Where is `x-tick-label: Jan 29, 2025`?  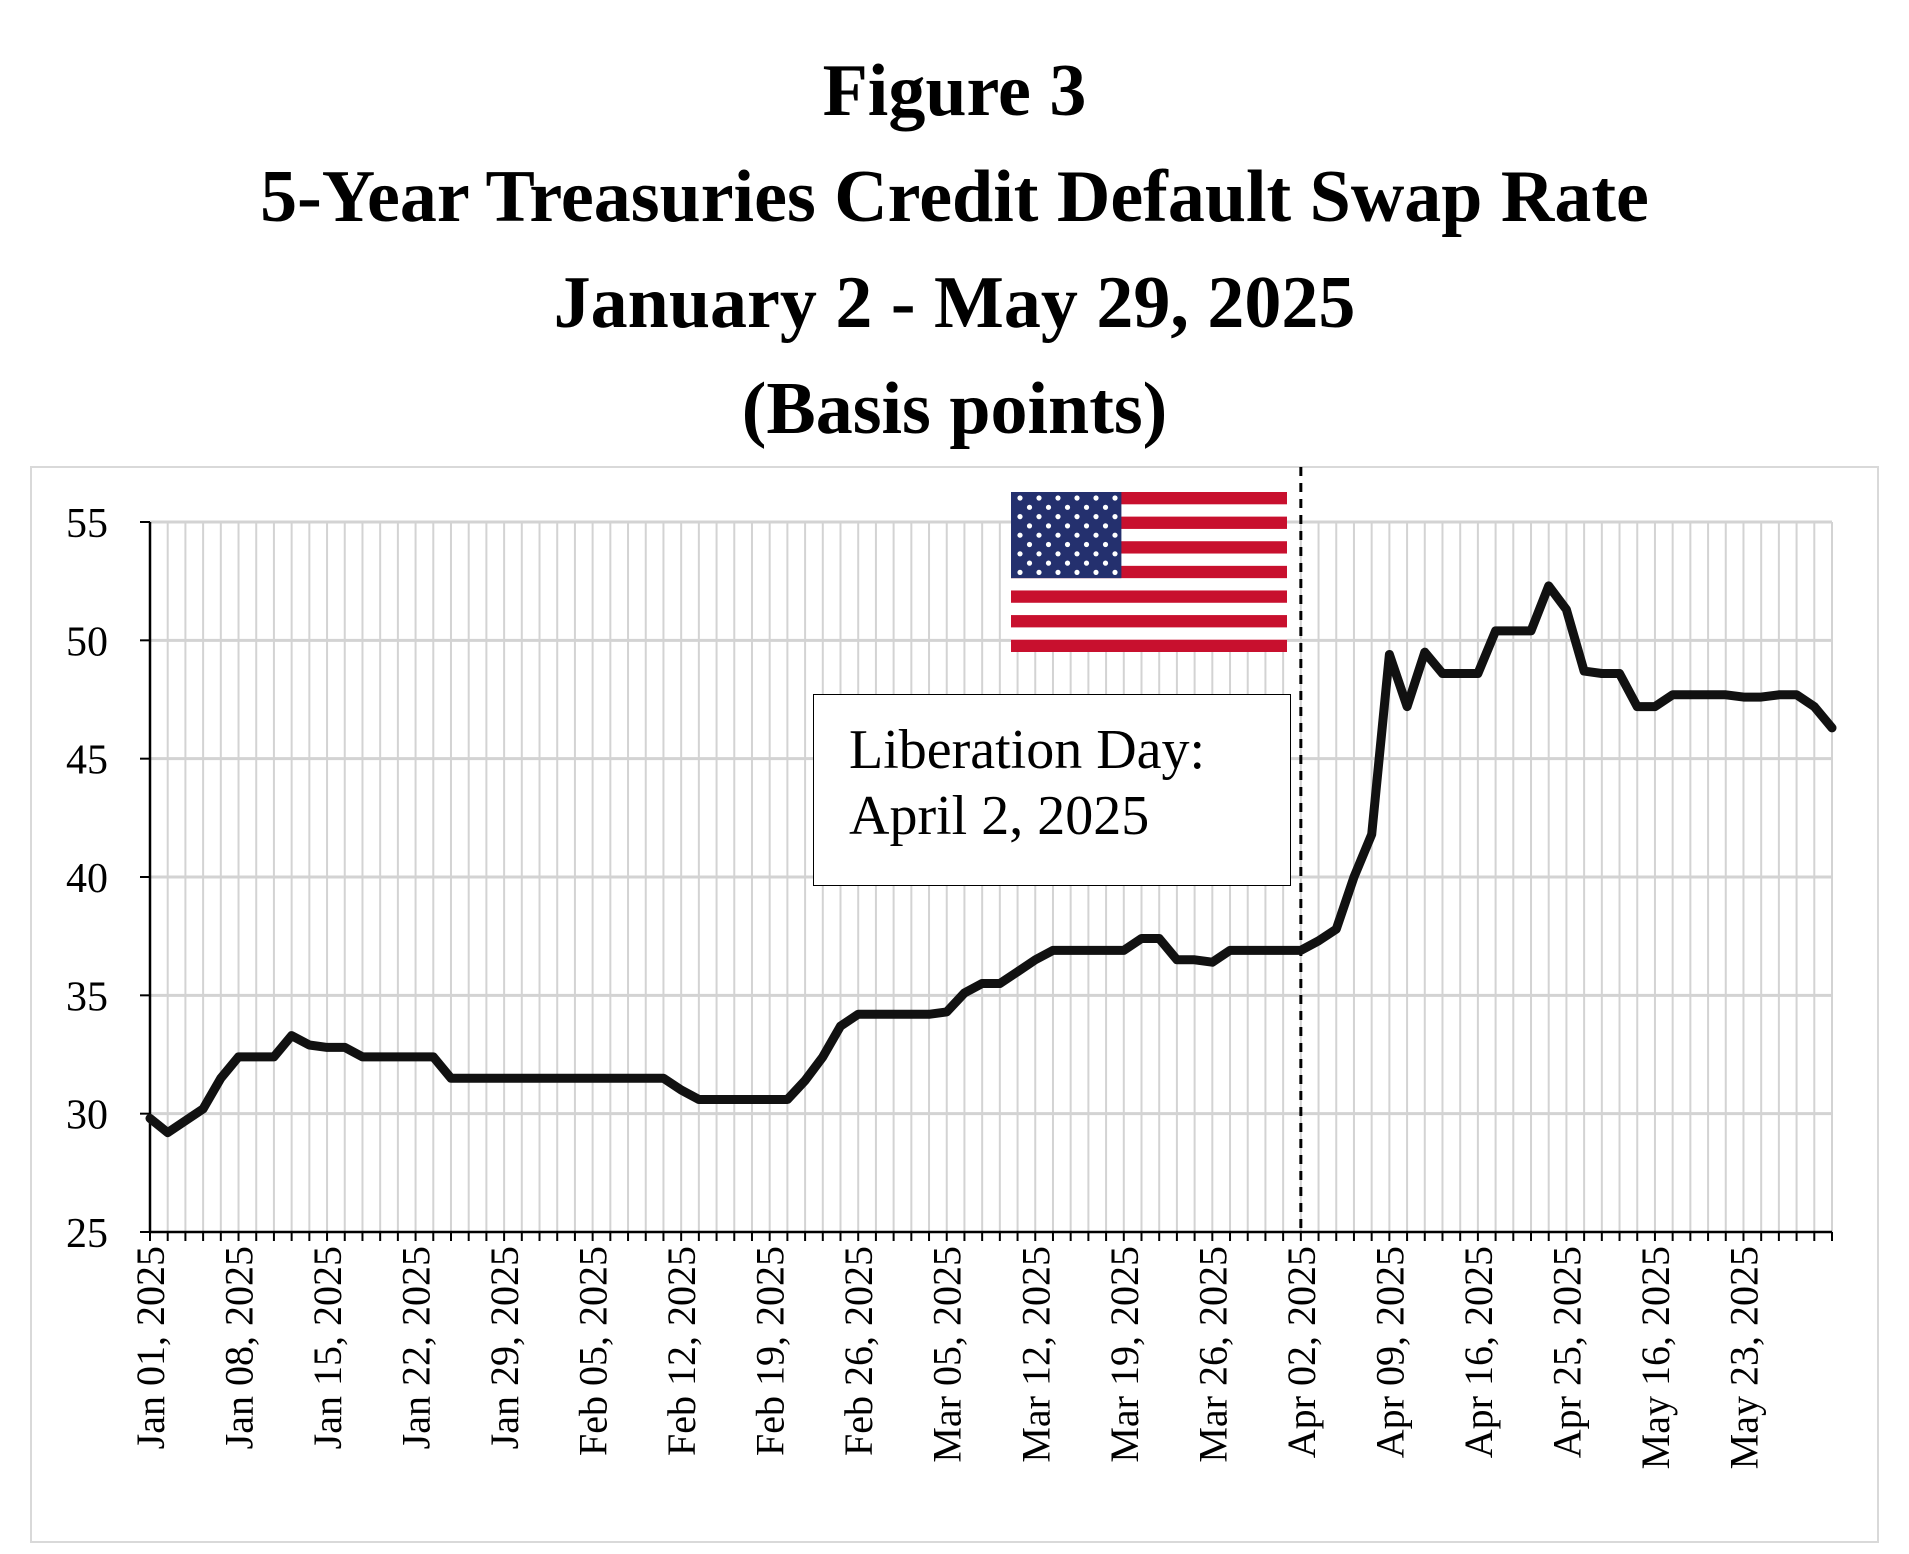
x-tick-label: Jan 29, 2025 is located at coordinates (504, 1347).